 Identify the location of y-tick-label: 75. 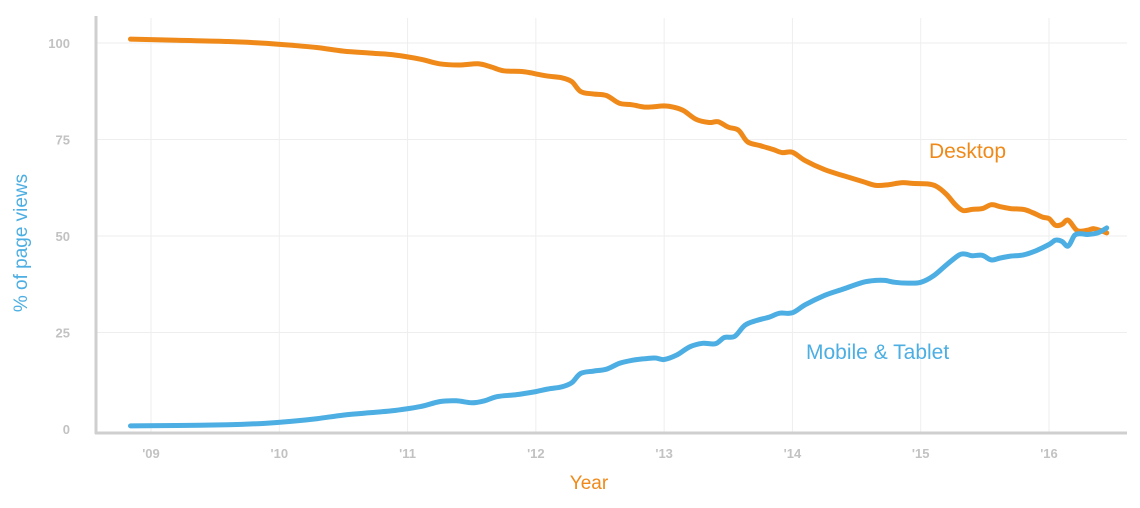
(63, 140).